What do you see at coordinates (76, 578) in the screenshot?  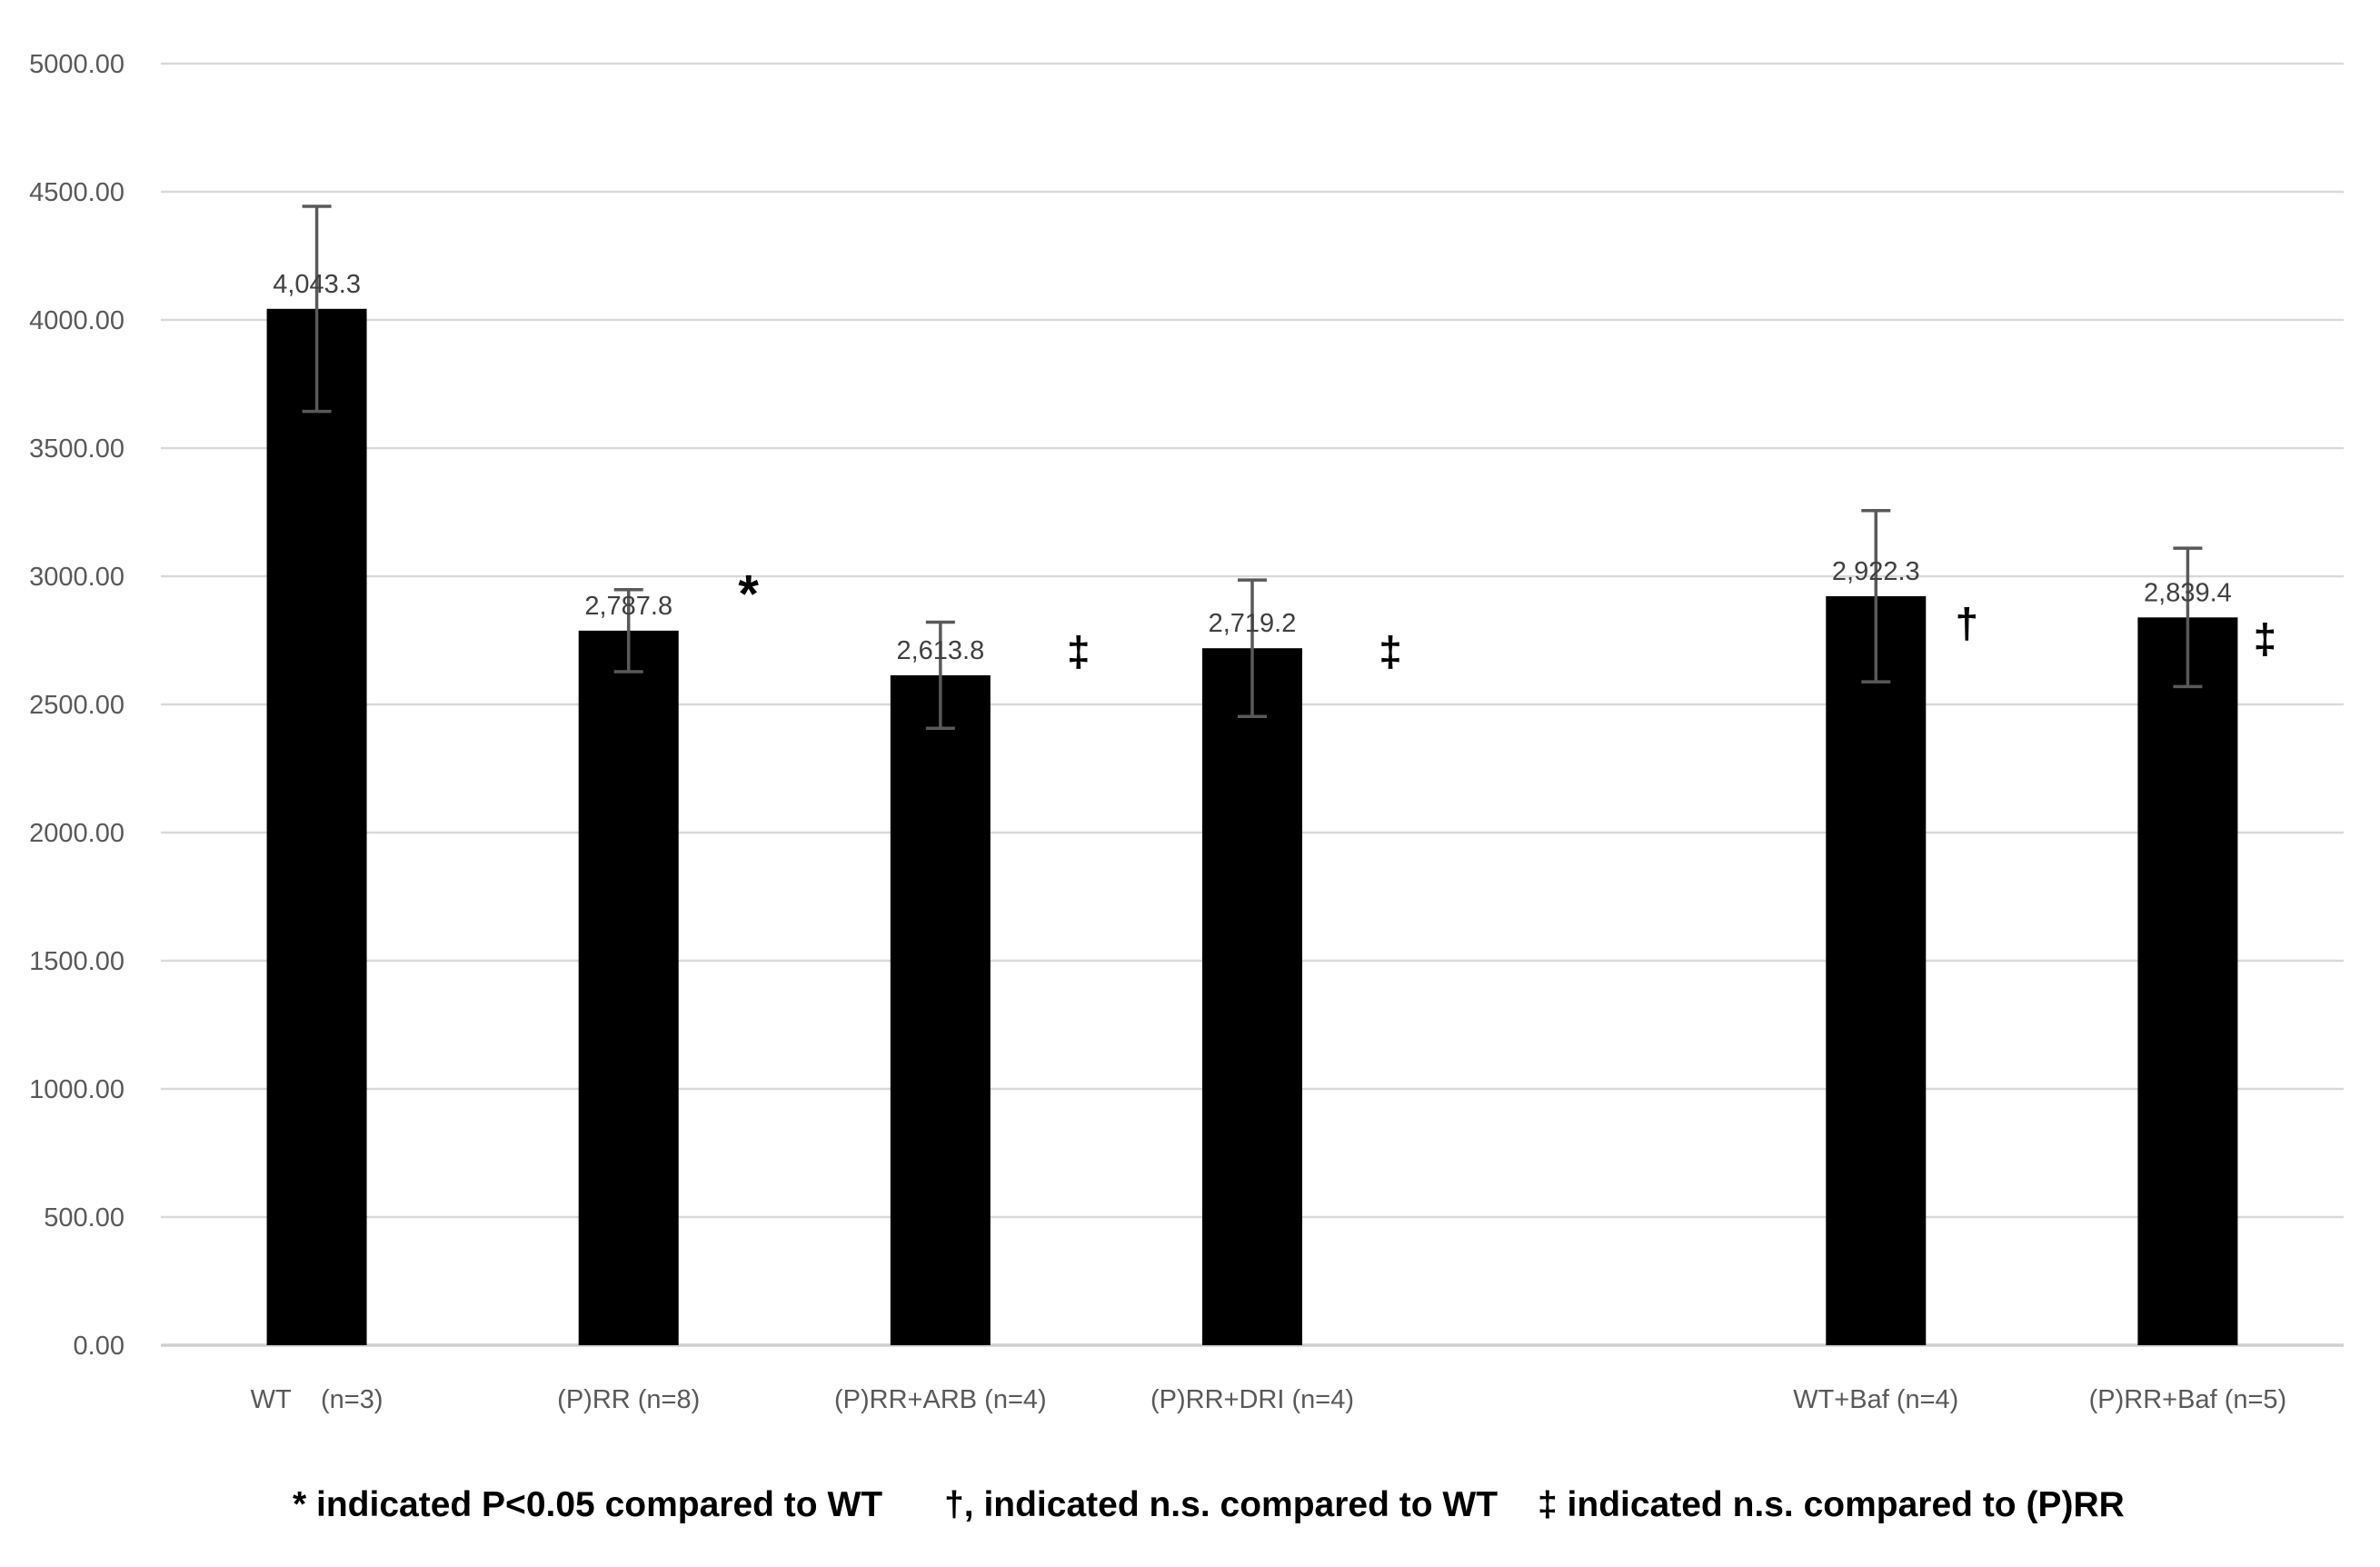 I see `y-tick-label: 3000.00` at bounding box center [76, 578].